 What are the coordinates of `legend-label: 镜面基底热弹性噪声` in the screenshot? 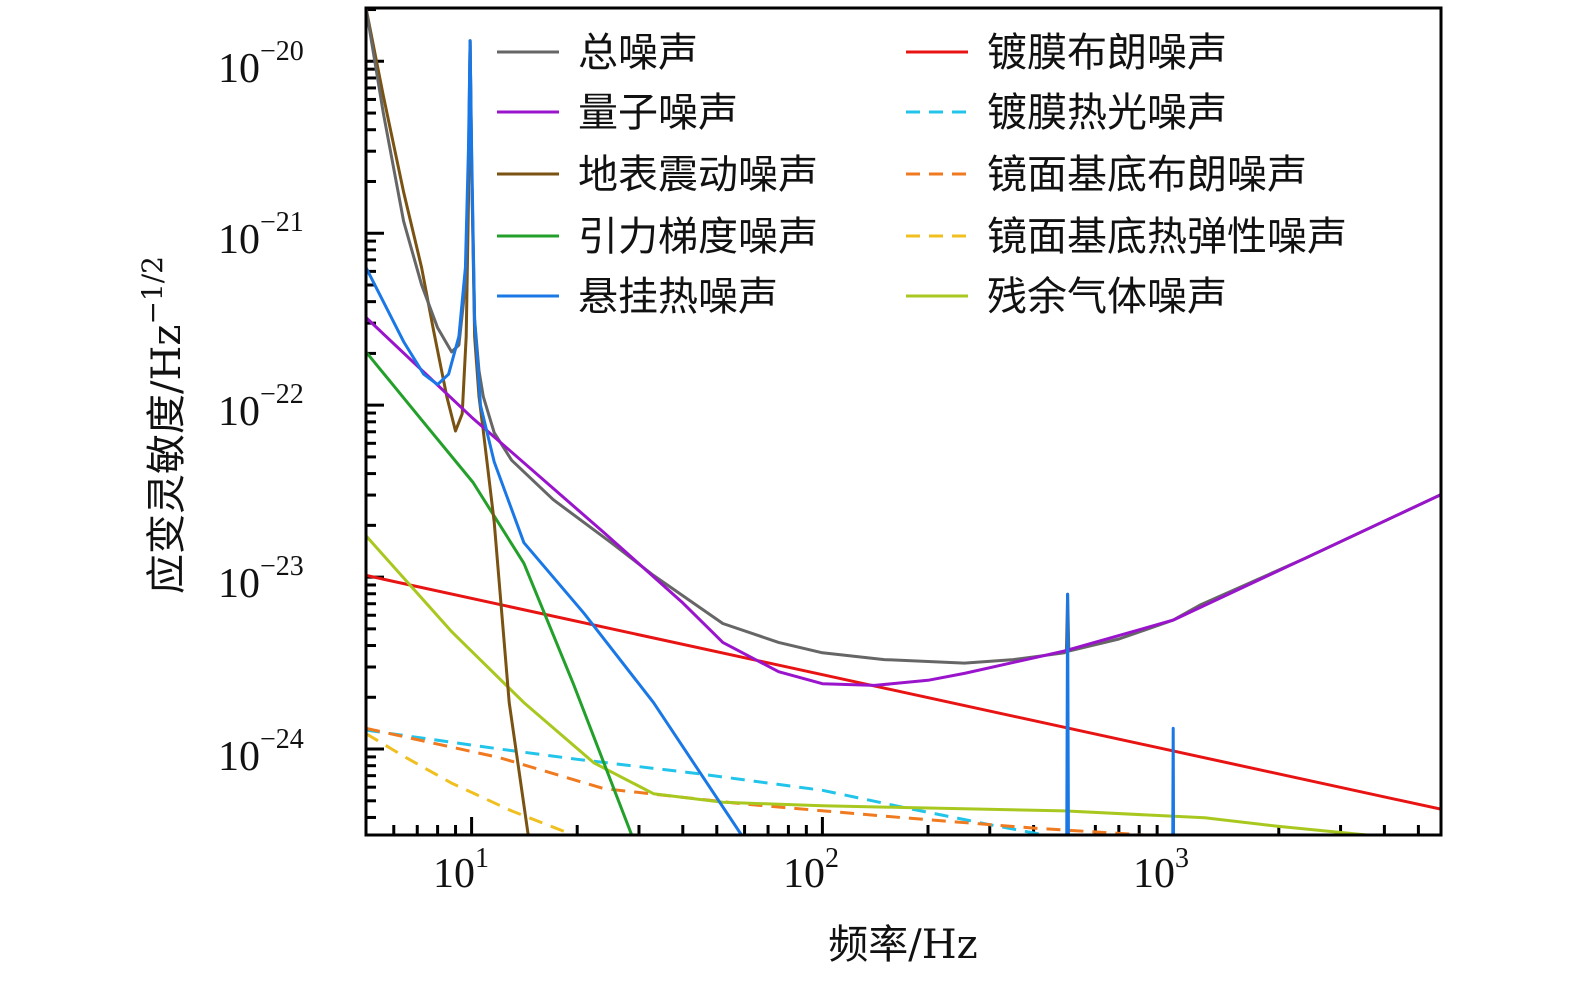 It's located at (1167, 237).